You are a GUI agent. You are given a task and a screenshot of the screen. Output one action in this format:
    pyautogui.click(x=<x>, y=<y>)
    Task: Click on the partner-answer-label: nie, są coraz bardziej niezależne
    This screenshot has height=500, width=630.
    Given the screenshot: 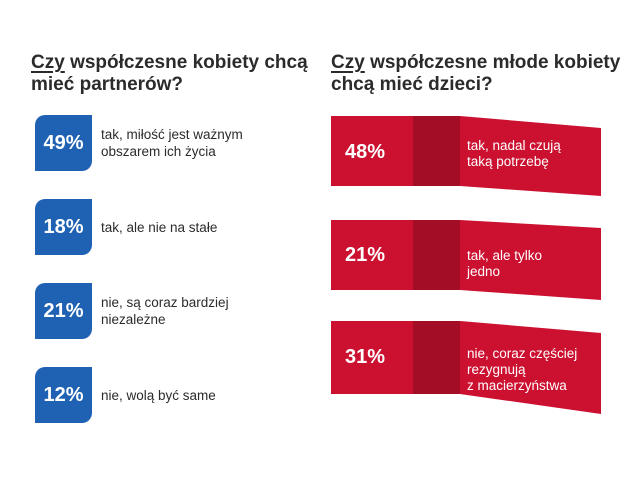 What is the action you would take?
    pyautogui.click(x=201, y=311)
    